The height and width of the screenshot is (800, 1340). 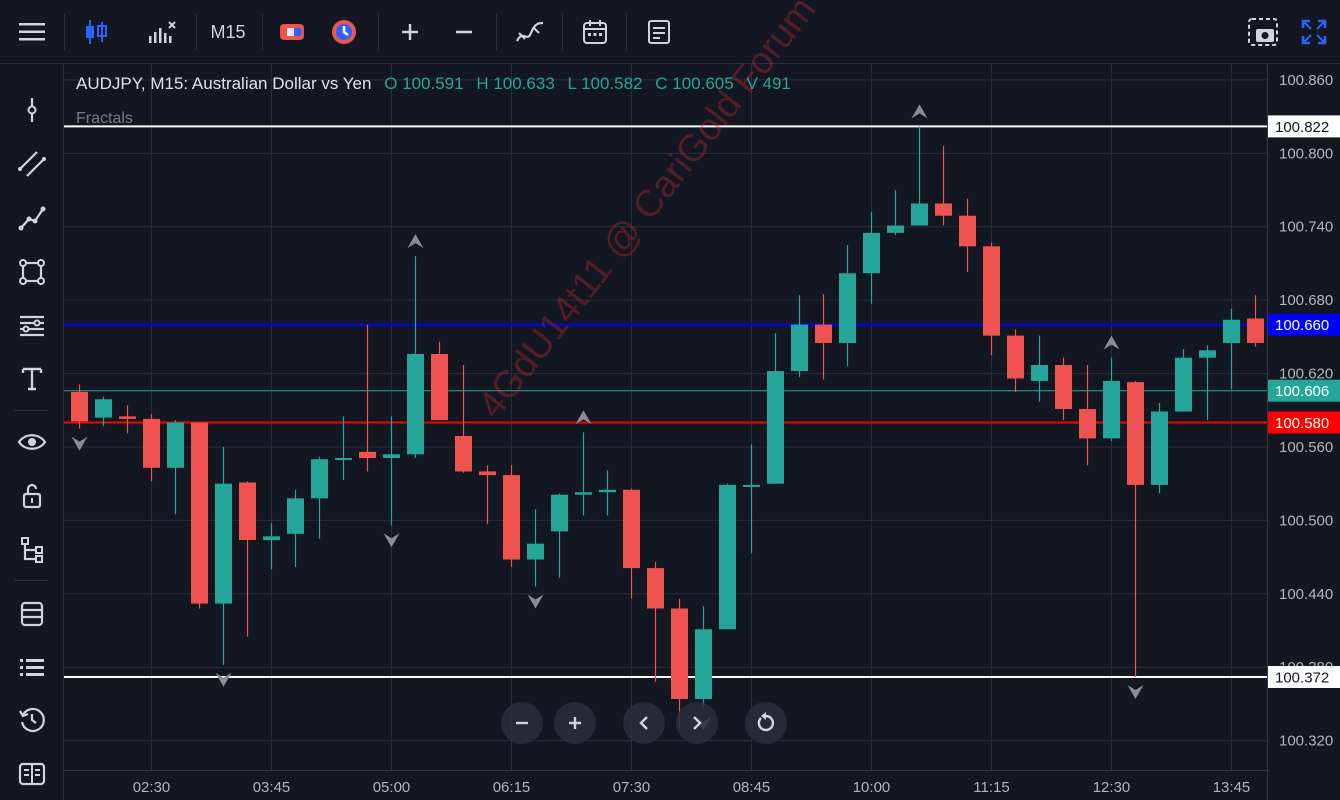 I want to click on watchlist-icon, so click(x=32, y=614).